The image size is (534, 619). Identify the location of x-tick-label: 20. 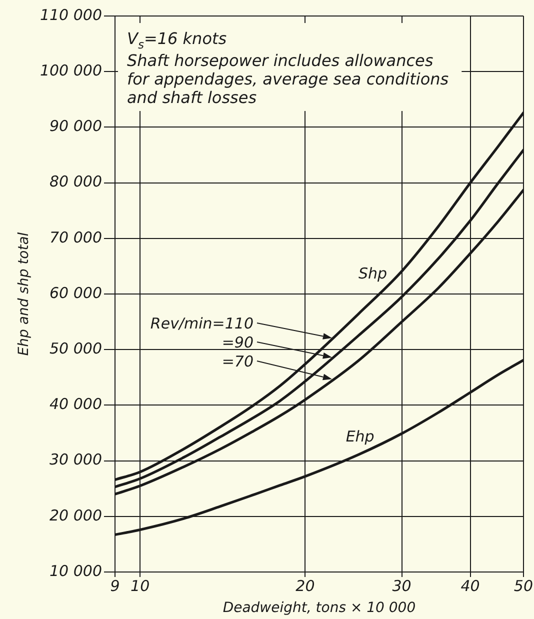
(305, 585).